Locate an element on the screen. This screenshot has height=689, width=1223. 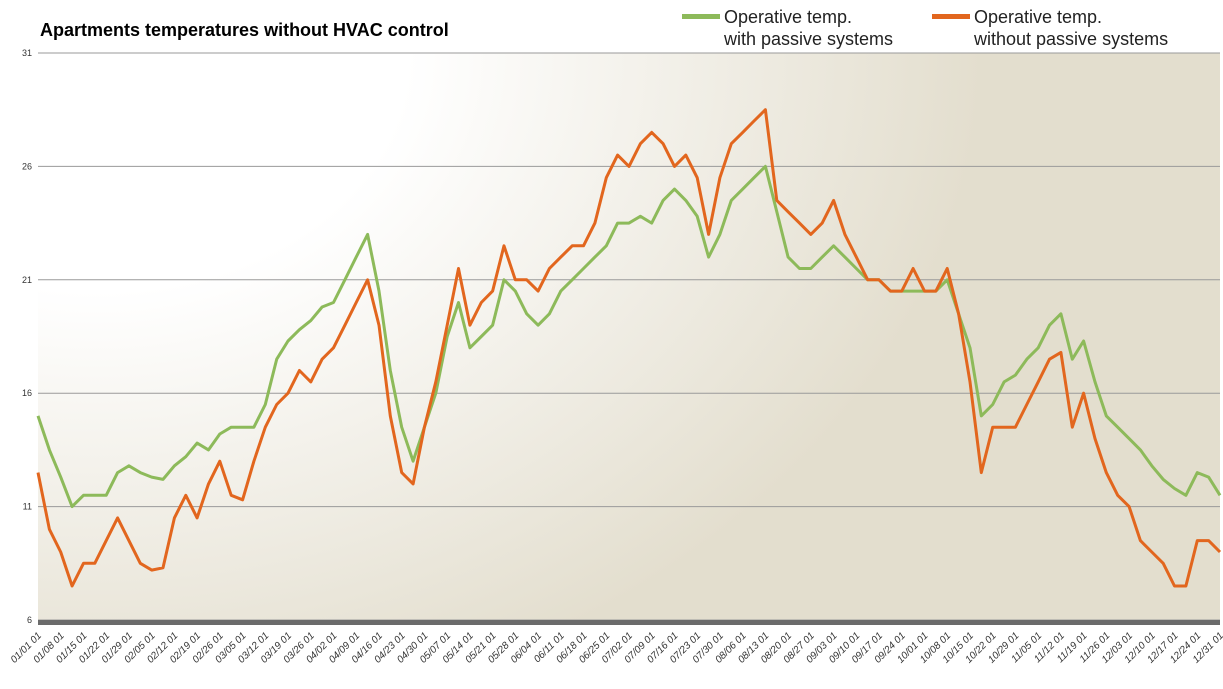
legend-label: Operative temp. without passive systems is located at coordinates (1071, 28).